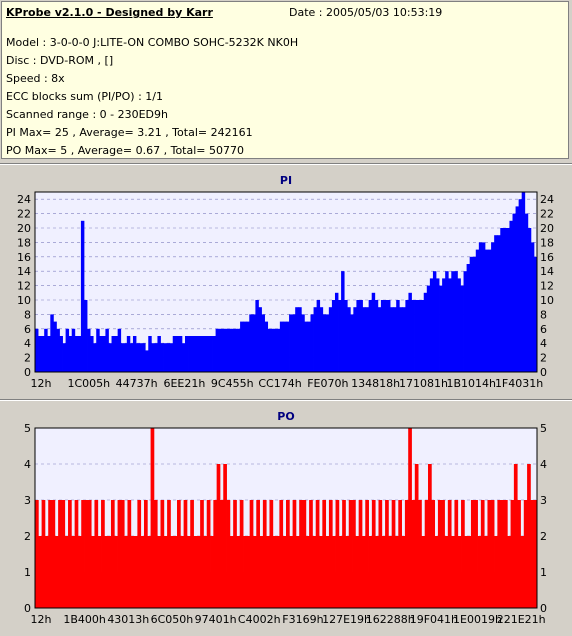  Describe the element at coordinates (543, 372) in the screenshot. I see `pi-y-tick-label-right: 0` at that location.